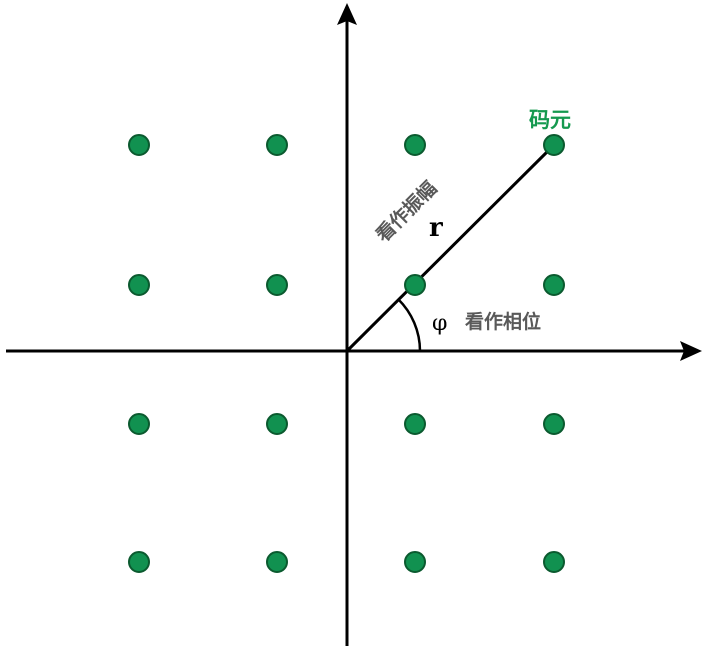 This screenshot has height=646, width=719. I want to click on x-axis-arrow, so click(691, 351).